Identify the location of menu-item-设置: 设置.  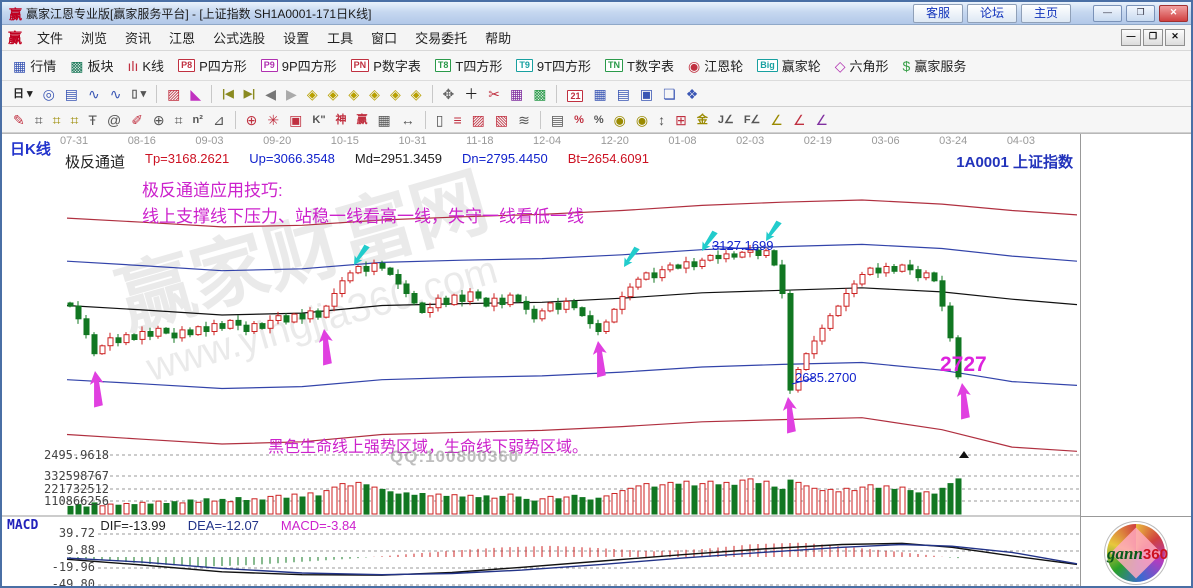
(296, 38).